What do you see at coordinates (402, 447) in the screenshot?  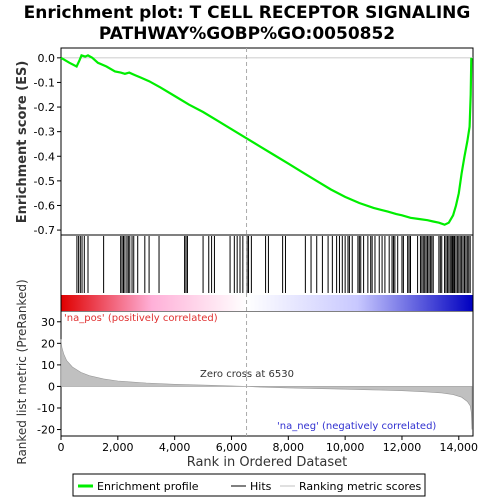 I see `x-tick-label: 12,000` at bounding box center [402, 447].